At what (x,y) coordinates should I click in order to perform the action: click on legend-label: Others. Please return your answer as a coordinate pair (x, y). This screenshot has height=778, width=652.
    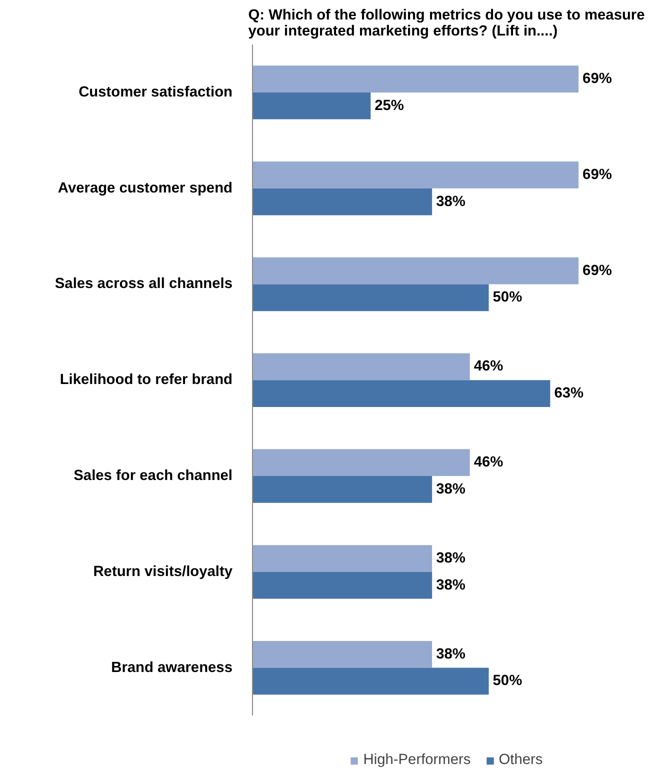
    Looking at the image, I should click on (520, 760).